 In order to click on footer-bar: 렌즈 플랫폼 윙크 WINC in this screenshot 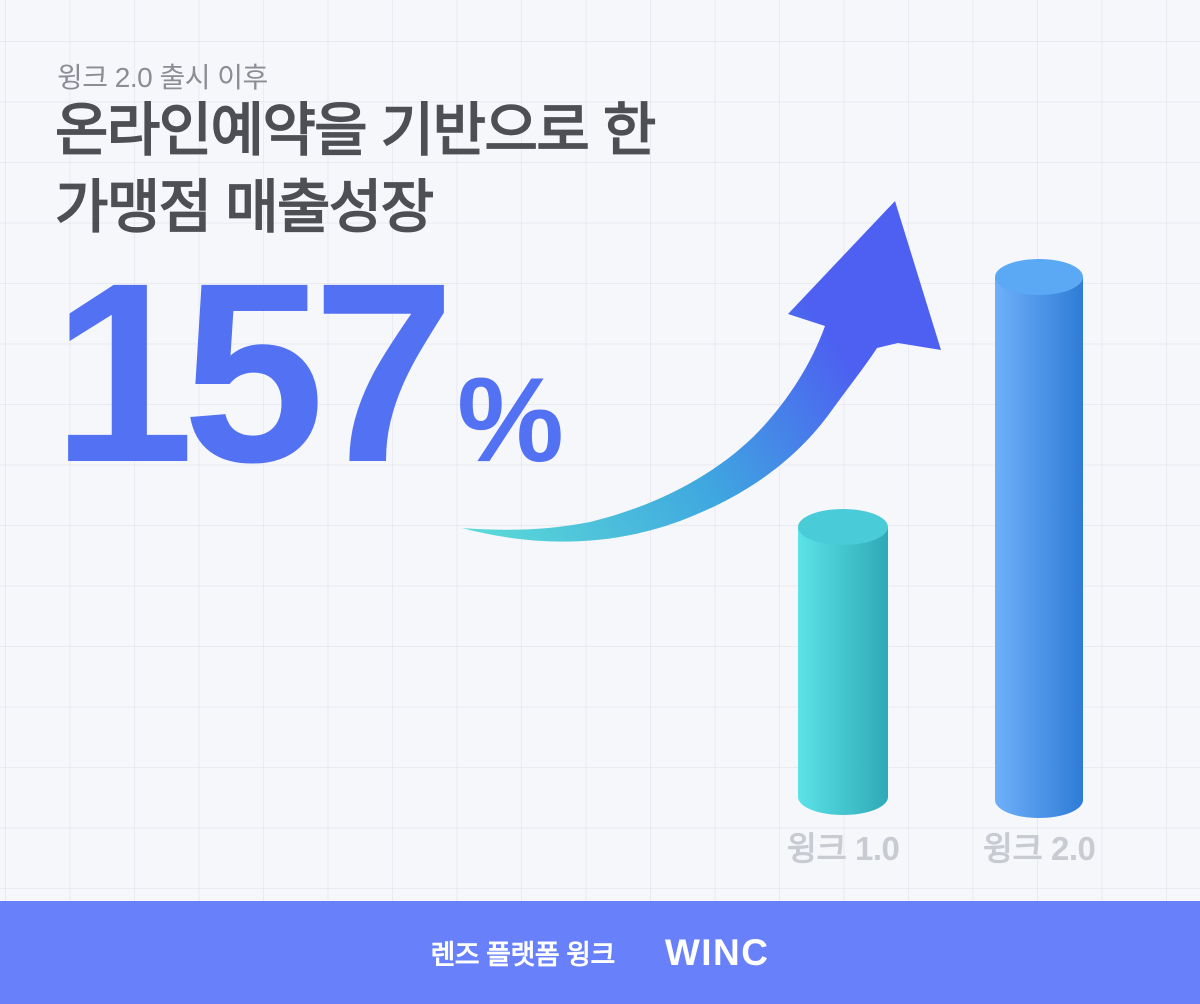, I will do `click(600, 952)`.